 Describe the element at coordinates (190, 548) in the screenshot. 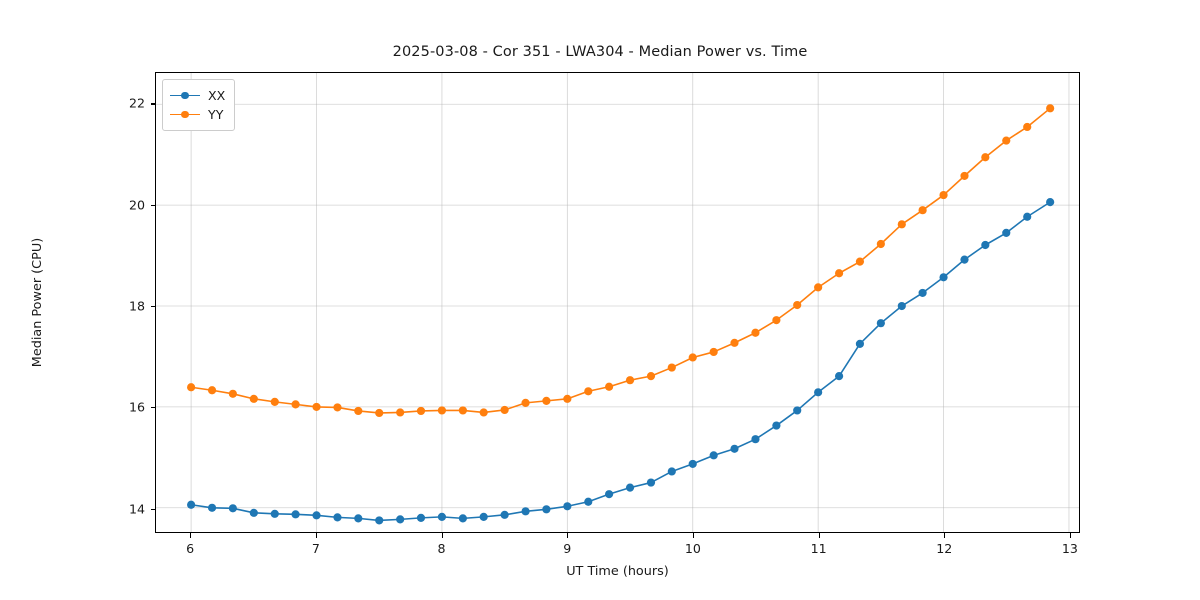

I see `x-tick-label: 6` at that location.